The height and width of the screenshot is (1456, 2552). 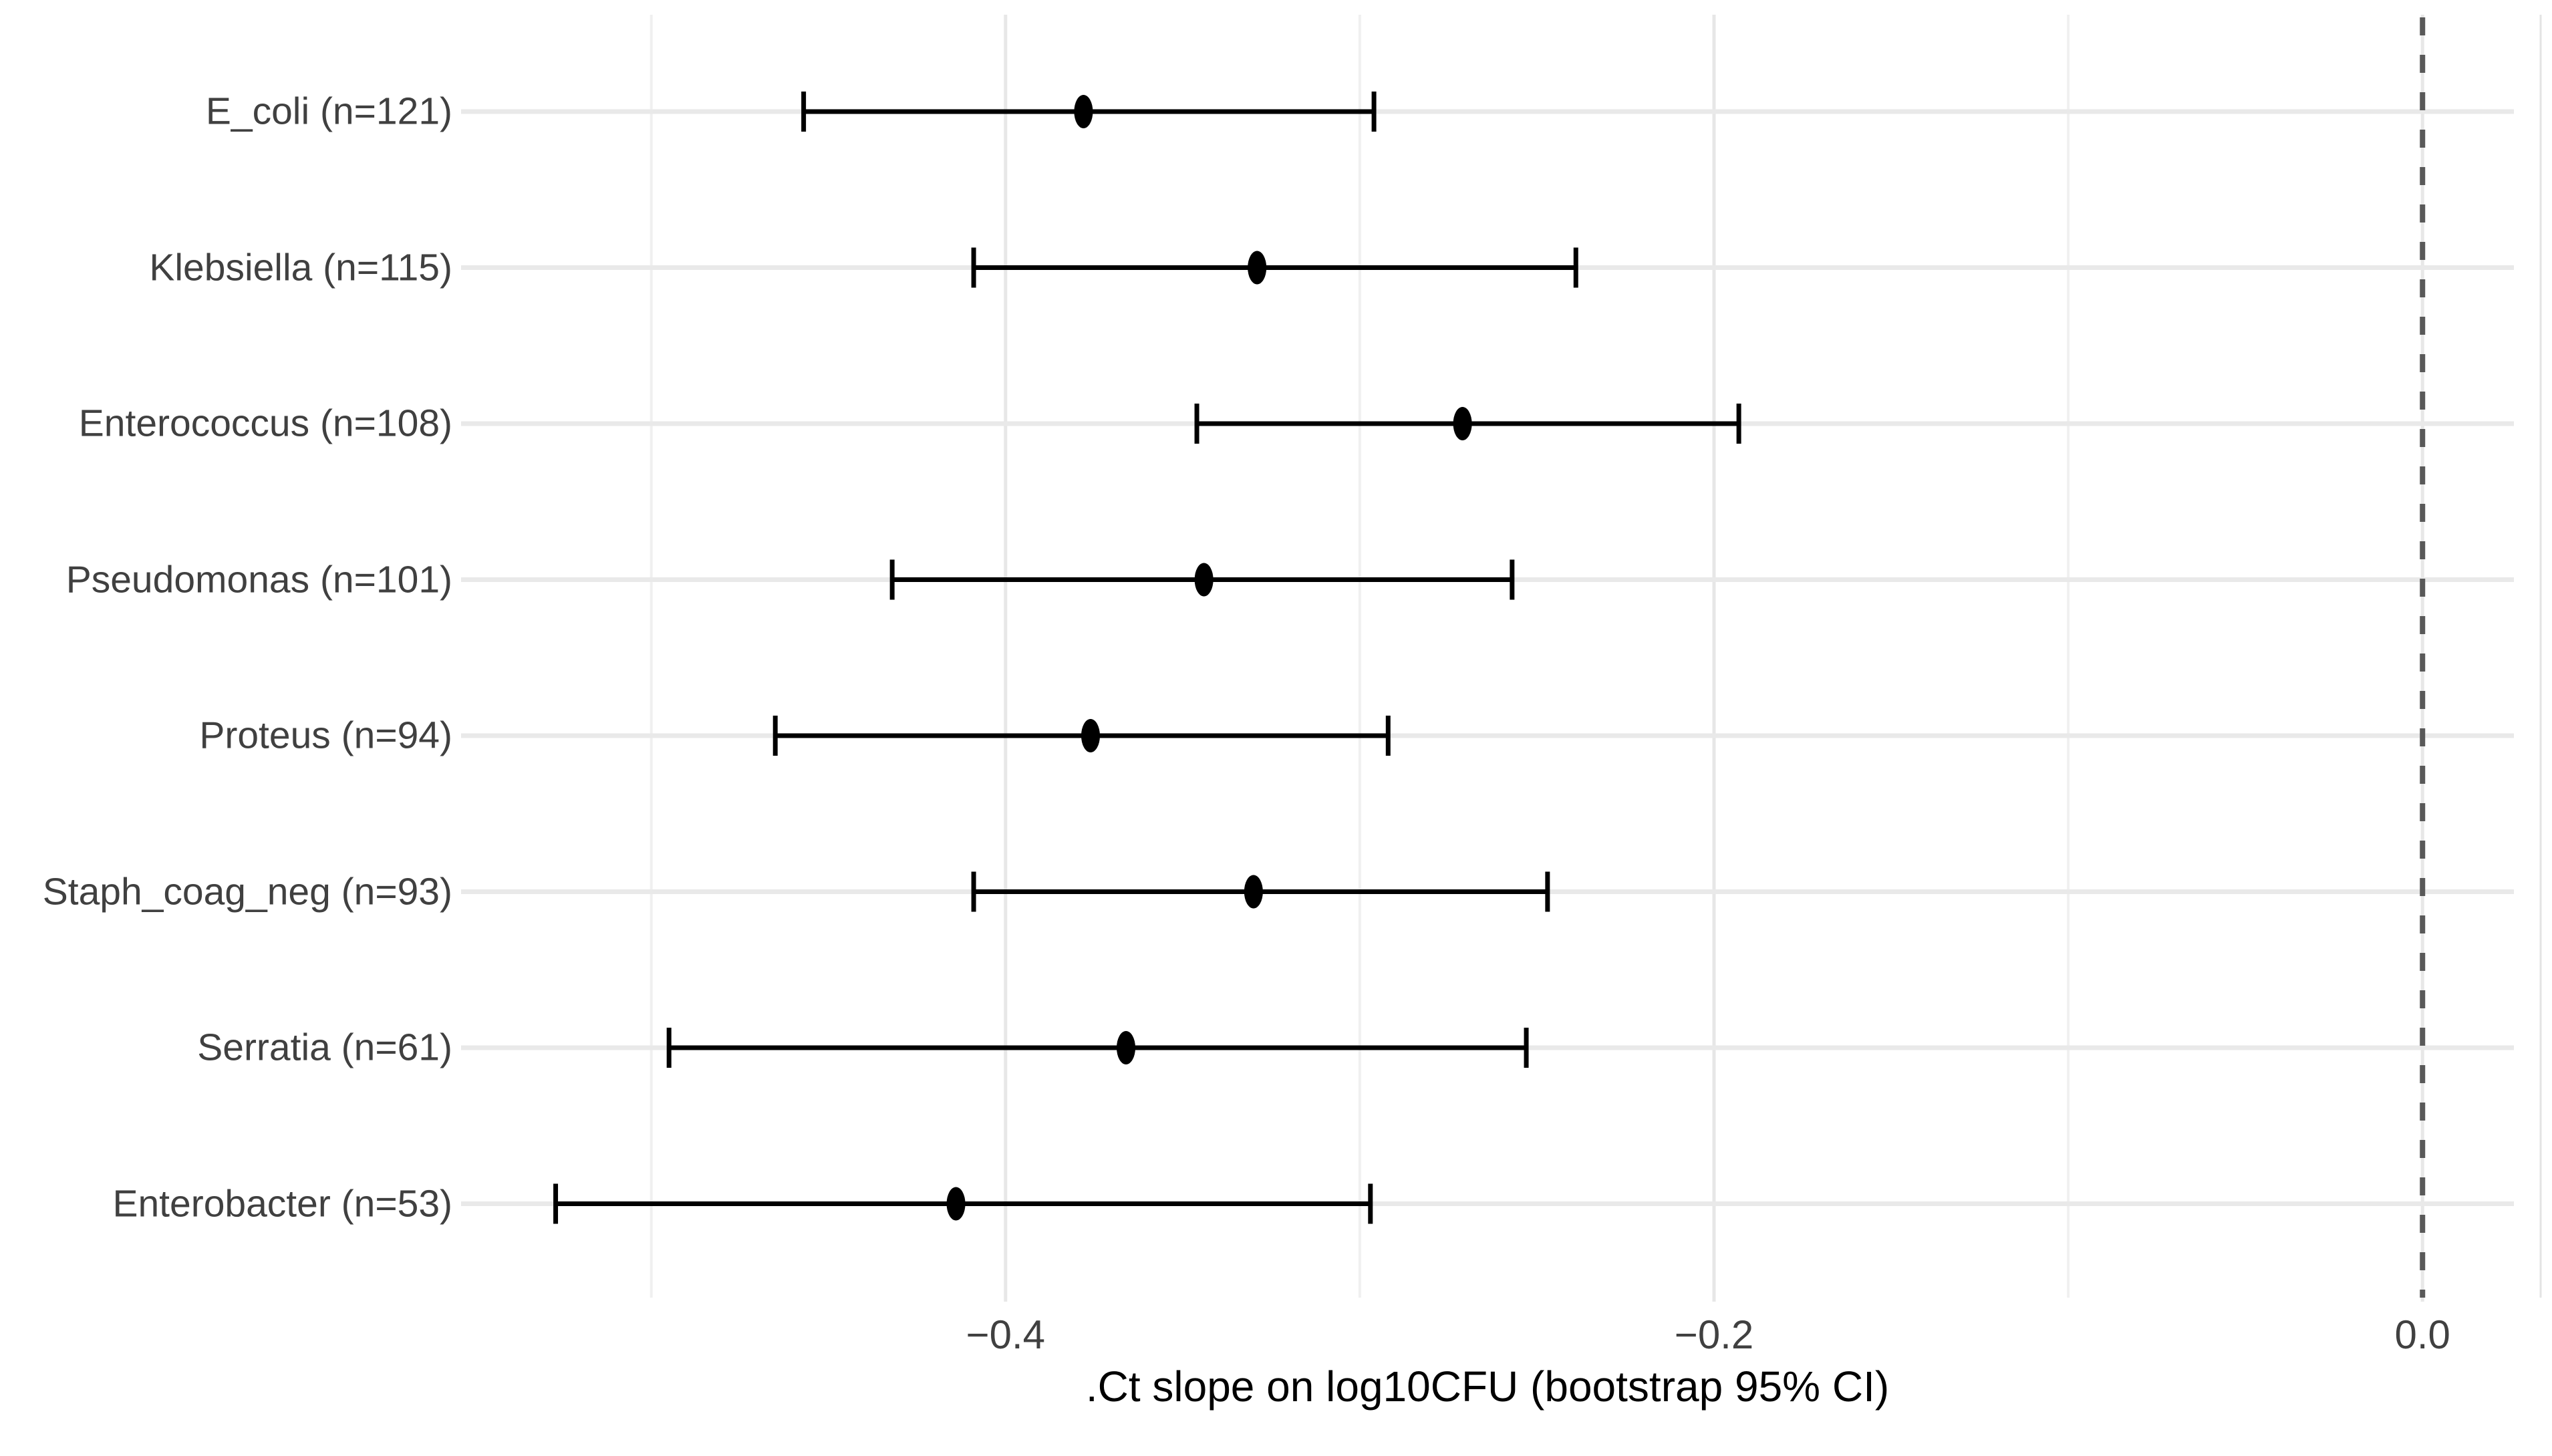 I want to click on x-tick-label: −0.4, so click(x=1006, y=1334).